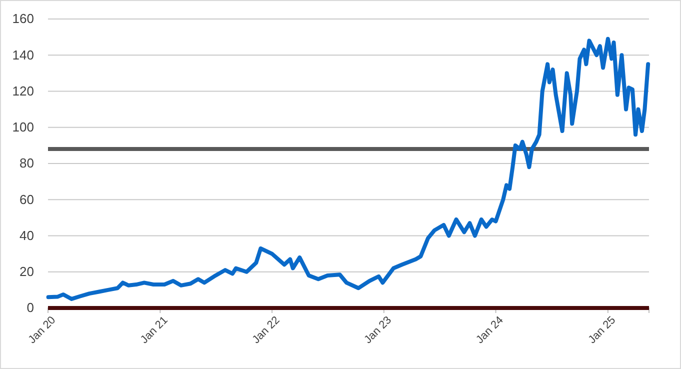  What do you see at coordinates (42, 330) in the screenshot?
I see `x-tick-label: Jan 20` at bounding box center [42, 330].